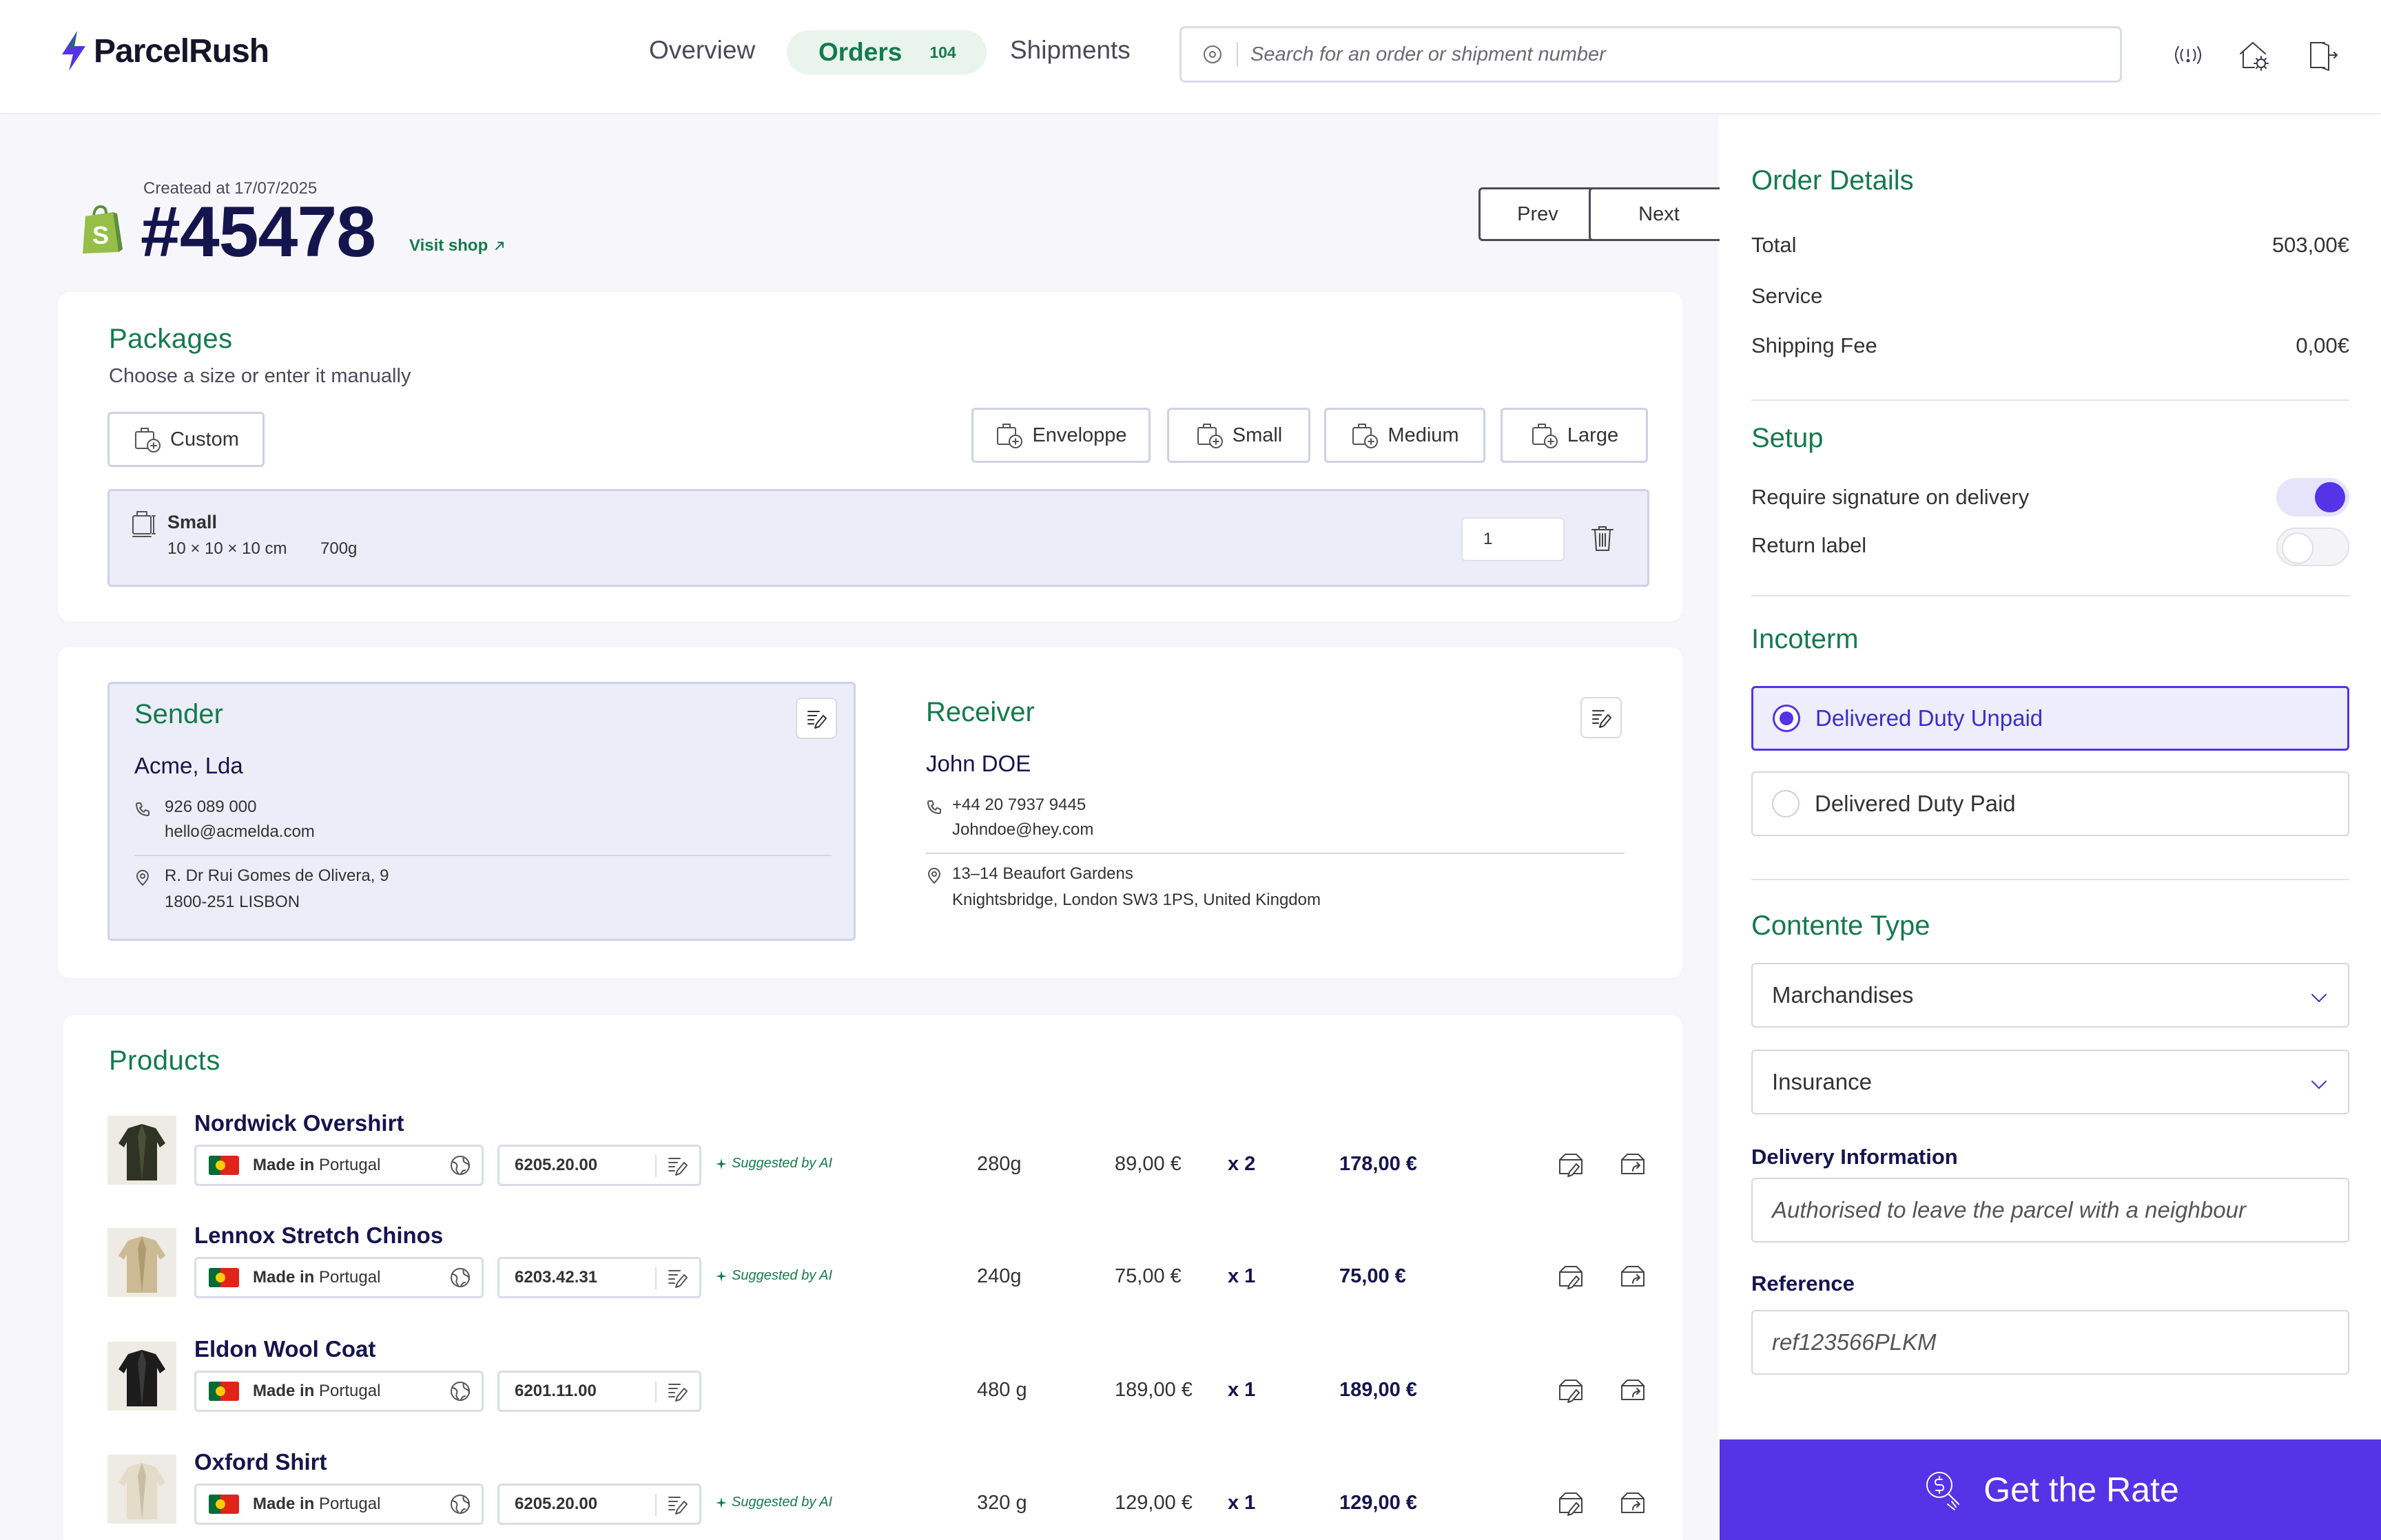  I want to click on search-bar, so click(1651, 54).